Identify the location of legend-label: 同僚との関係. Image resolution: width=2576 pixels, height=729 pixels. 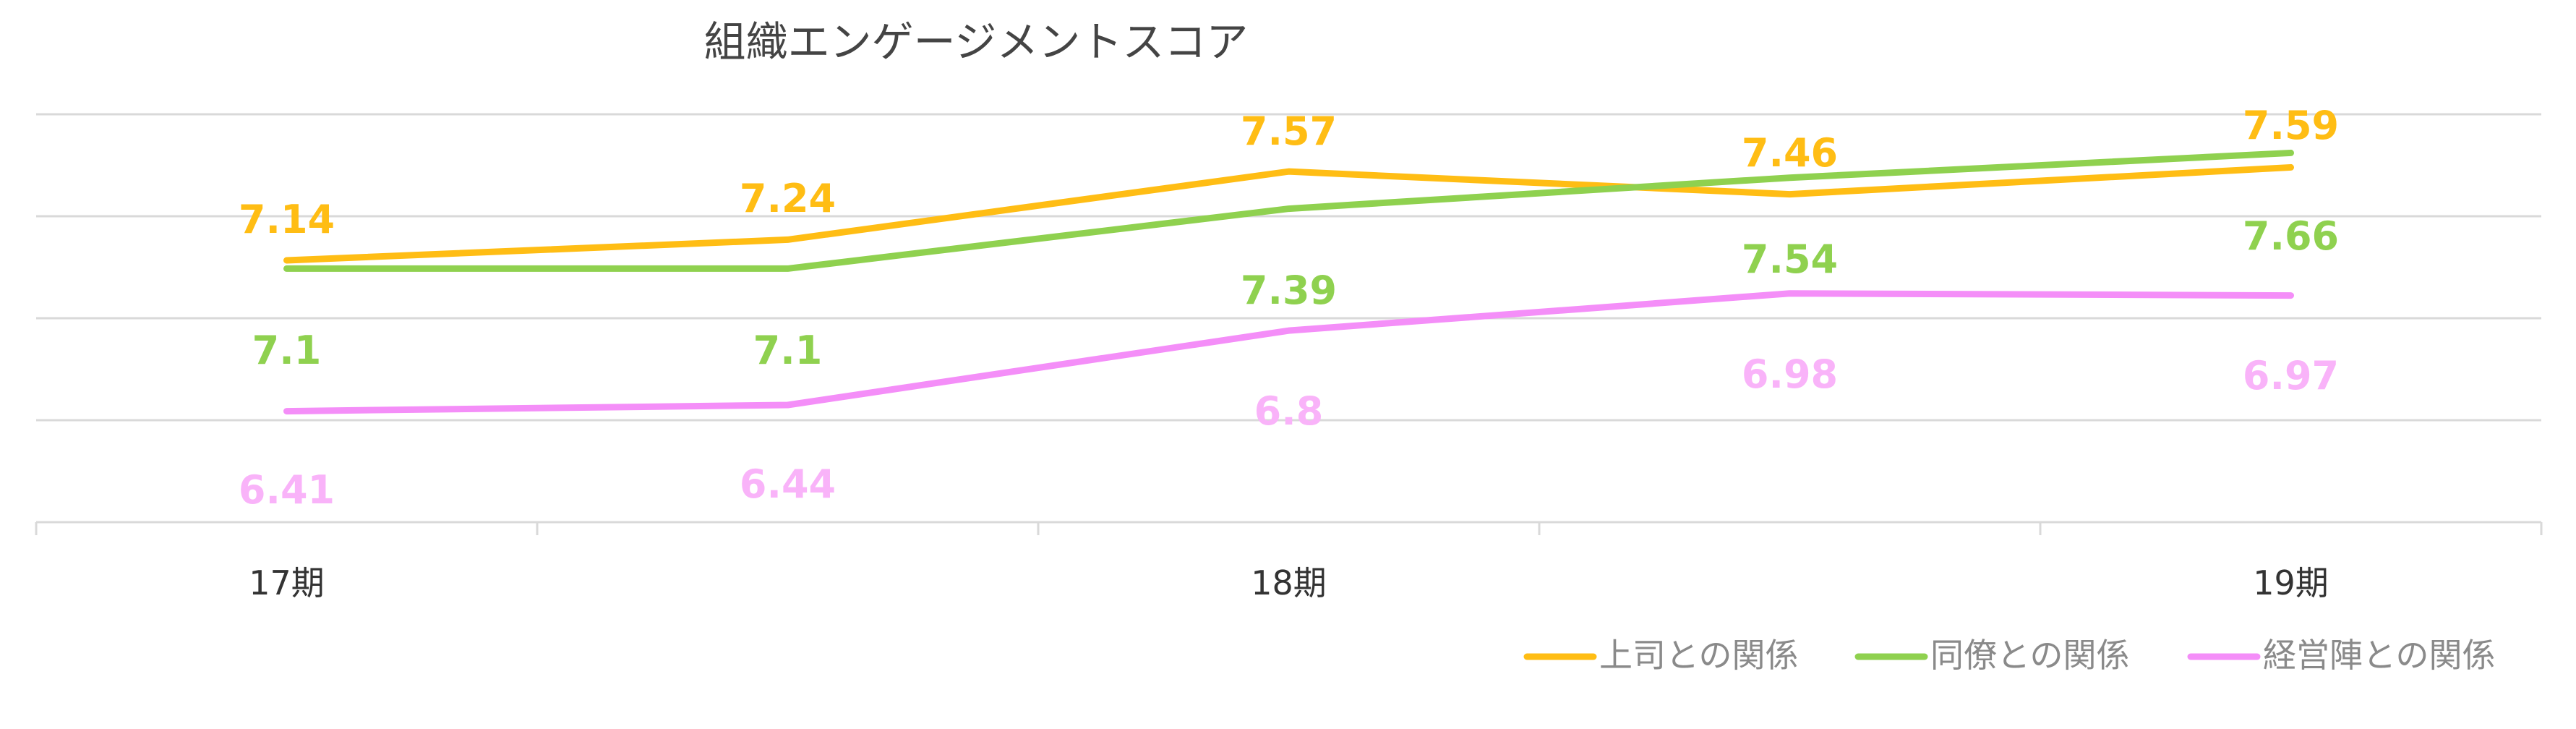
(2030, 655).